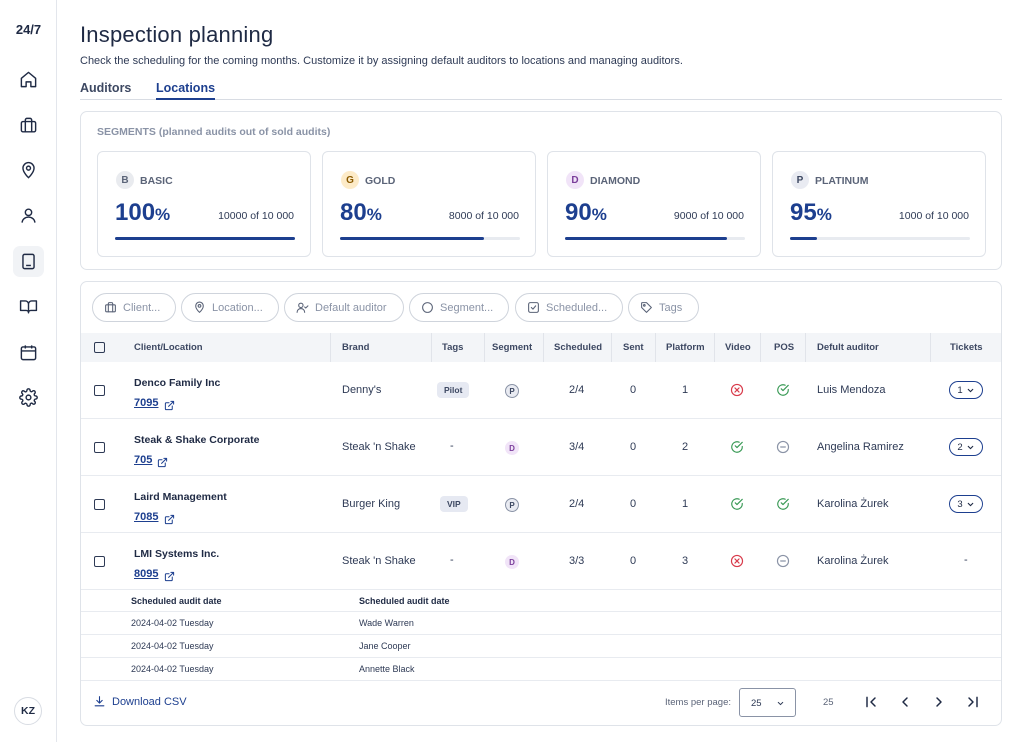  Describe the element at coordinates (939, 702) in the screenshot. I see `next-page-icon` at that location.